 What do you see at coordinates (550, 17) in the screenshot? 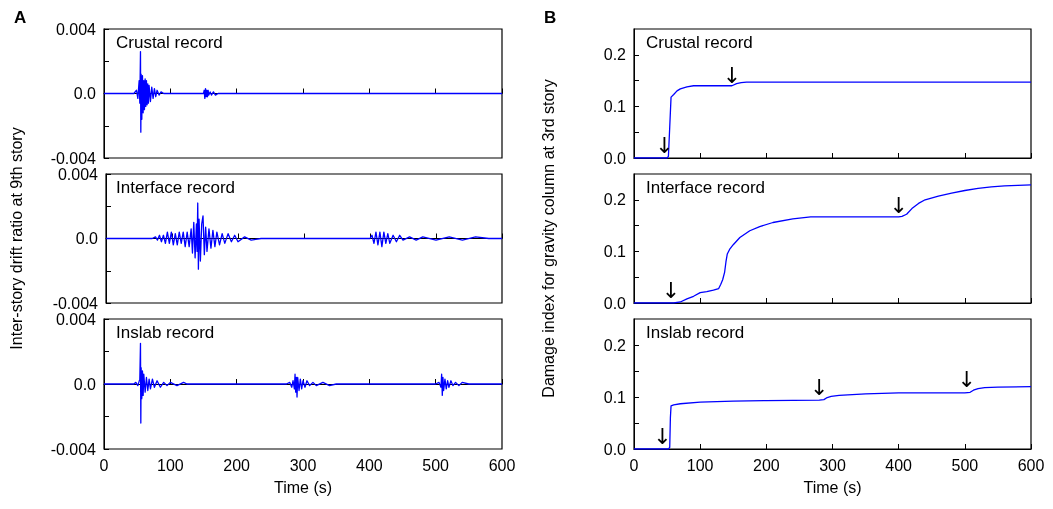
I see `chart-title: B` at bounding box center [550, 17].